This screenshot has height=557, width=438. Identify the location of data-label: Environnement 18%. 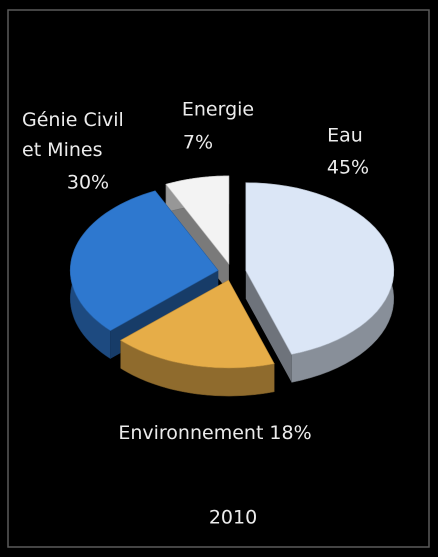
(214, 433).